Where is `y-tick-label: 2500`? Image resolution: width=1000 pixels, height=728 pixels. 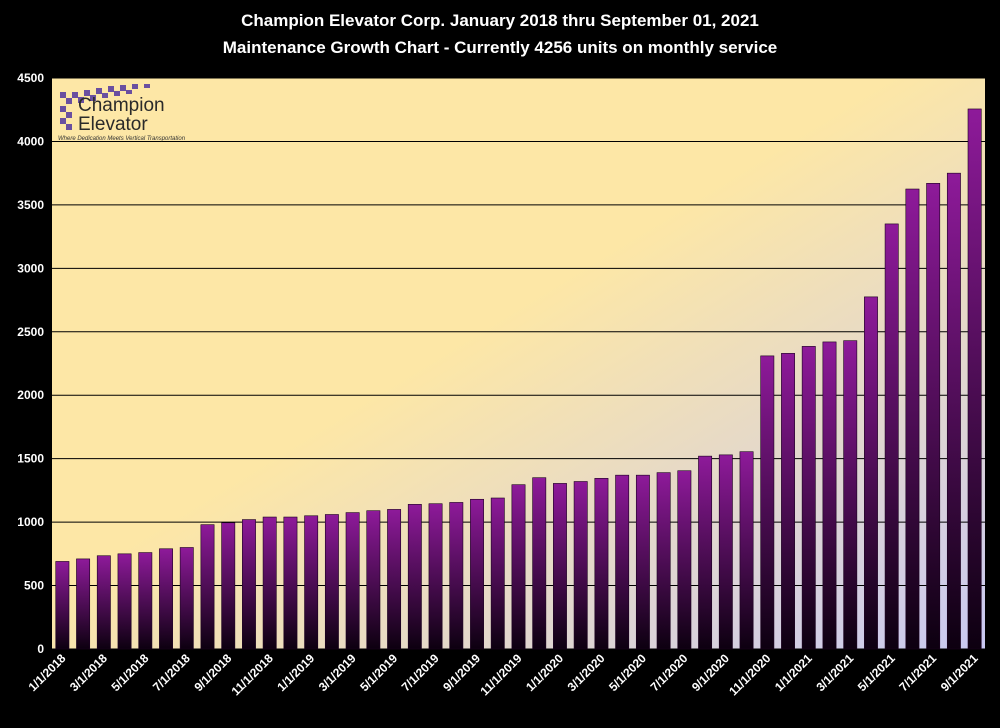 y-tick-label: 2500 is located at coordinates (30, 332).